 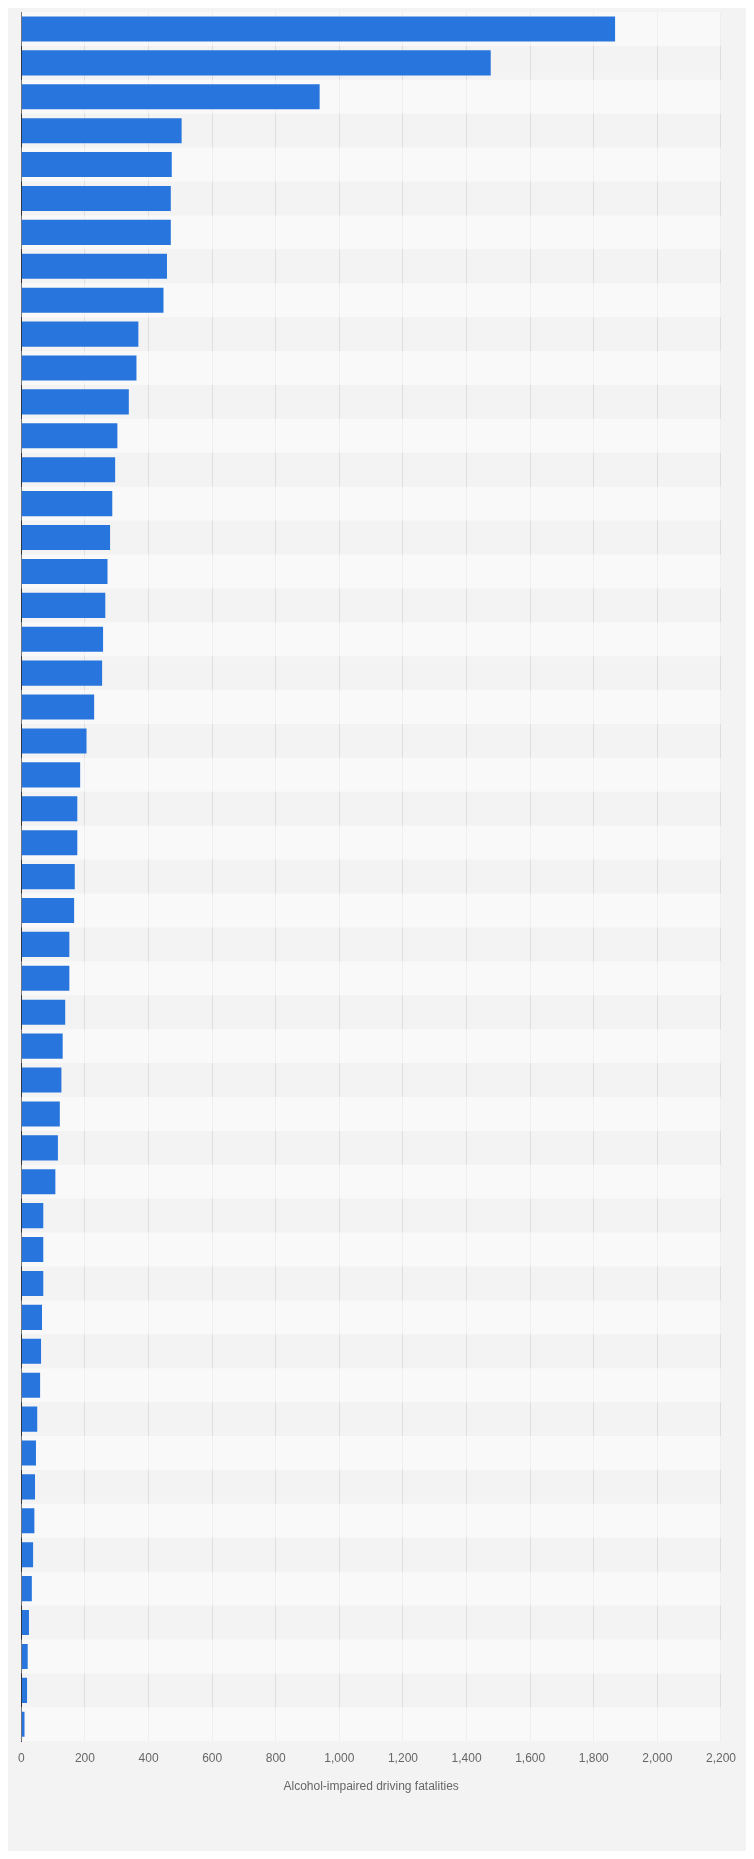 What do you see at coordinates (466, 1757) in the screenshot?
I see `x-tick-label: 1,400` at bounding box center [466, 1757].